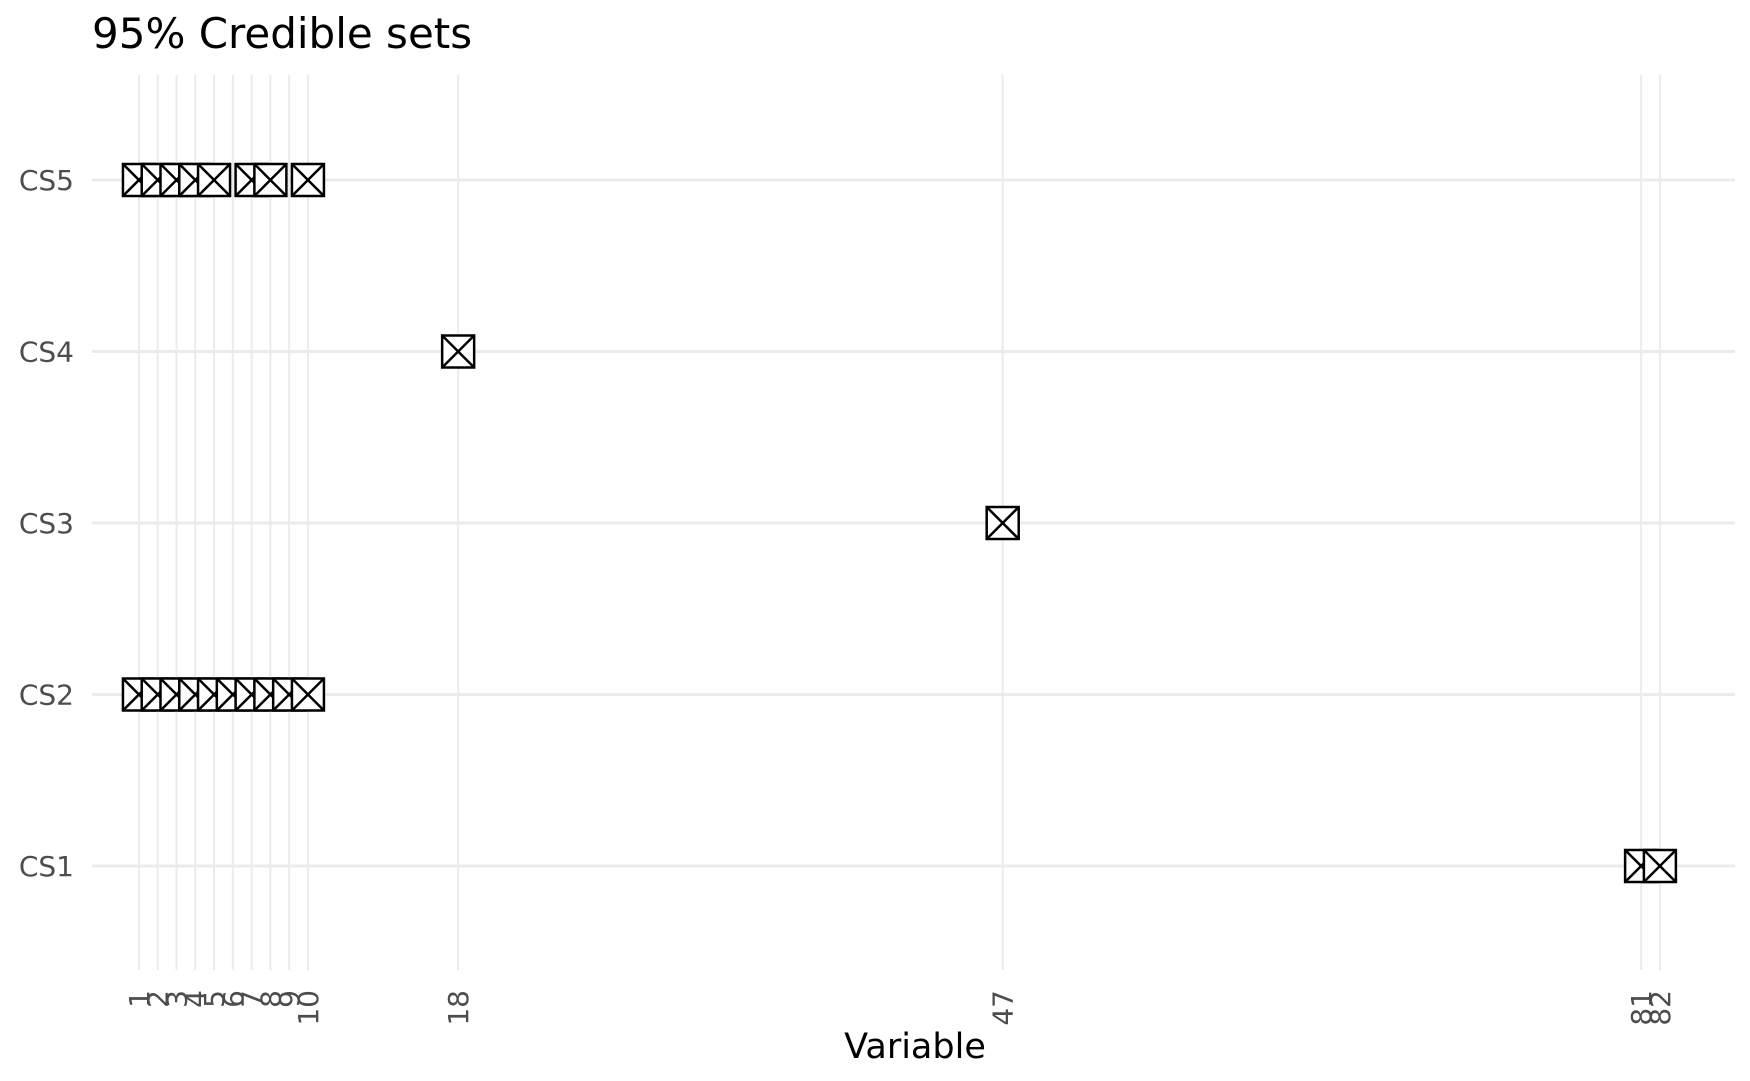 This screenshot has height=1081, width=1750. I want to click on x-tick-label-10: 10, so click(308, 1008).